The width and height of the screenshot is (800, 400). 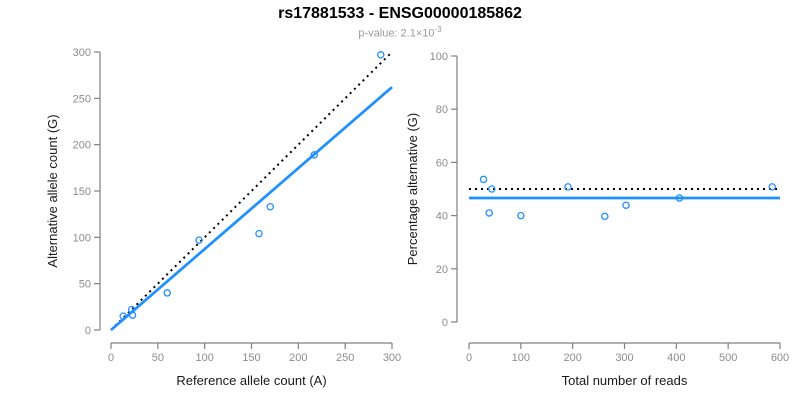 I want to click on y-tick-label: 80, so click(x=442, y=110).